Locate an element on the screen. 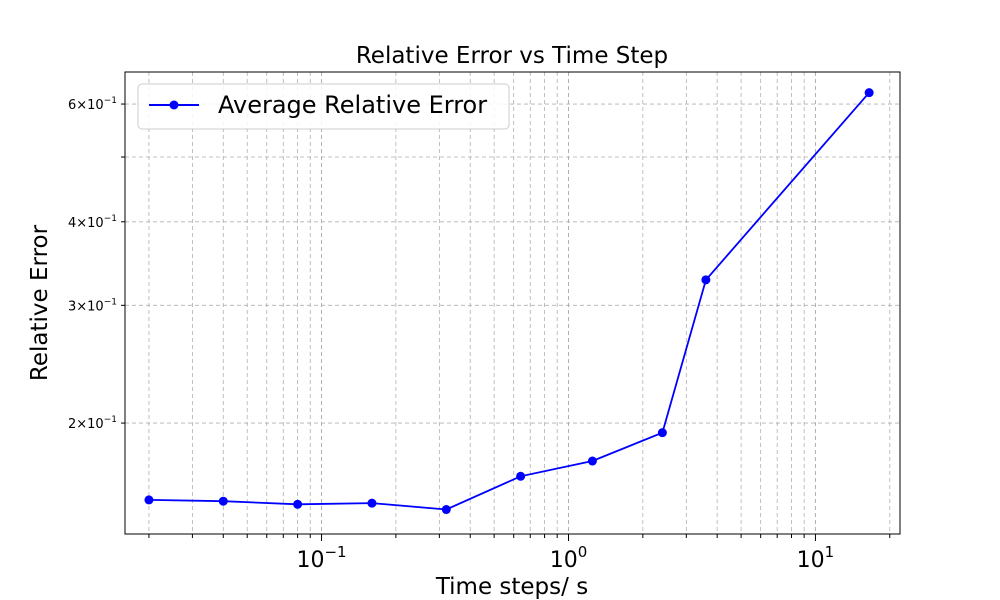 This screenshot has height=600, width=1000. legend-marker-swatch is located at coordinates (174, 105).